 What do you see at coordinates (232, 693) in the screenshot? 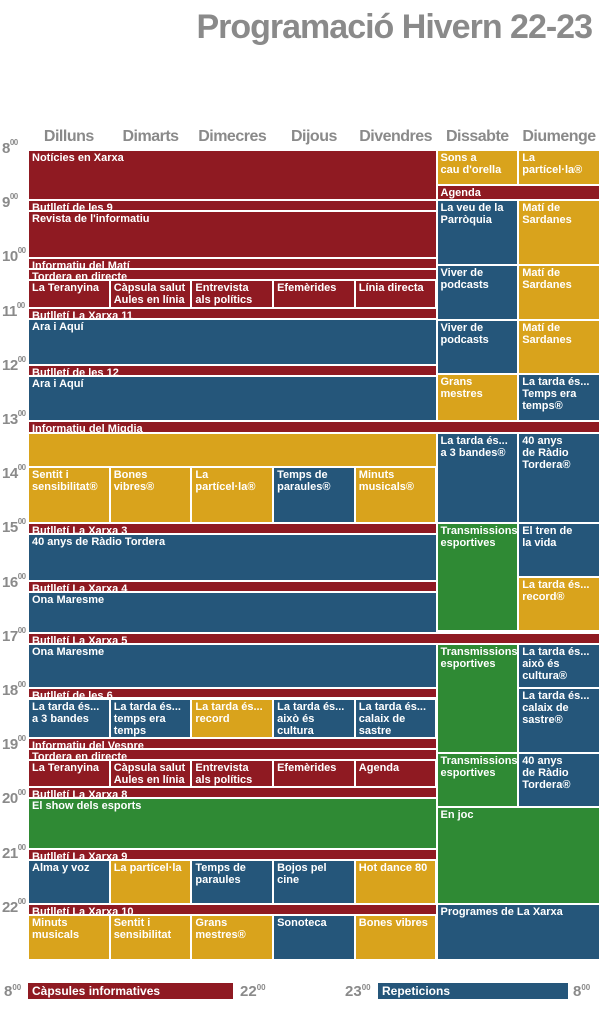
I see `program-block: Butlletí de les 6` at bounding box center [232, 693].